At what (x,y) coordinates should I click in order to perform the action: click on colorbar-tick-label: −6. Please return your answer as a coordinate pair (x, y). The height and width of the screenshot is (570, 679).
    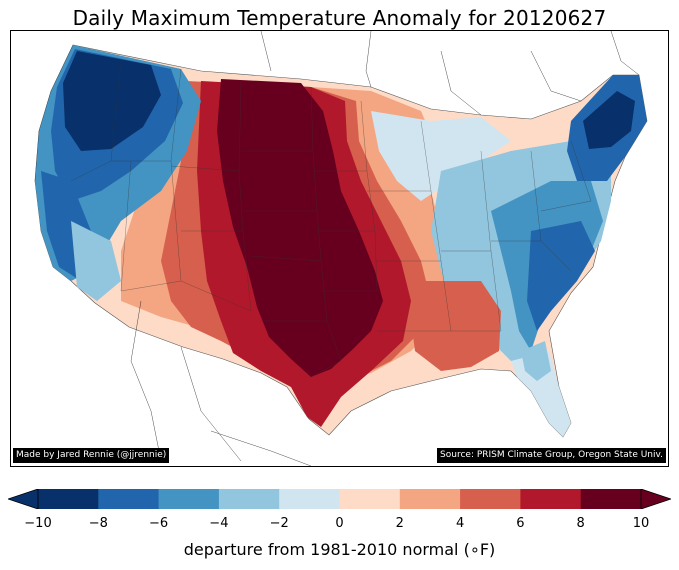
    Looking at the image, I should click on (159, 523).